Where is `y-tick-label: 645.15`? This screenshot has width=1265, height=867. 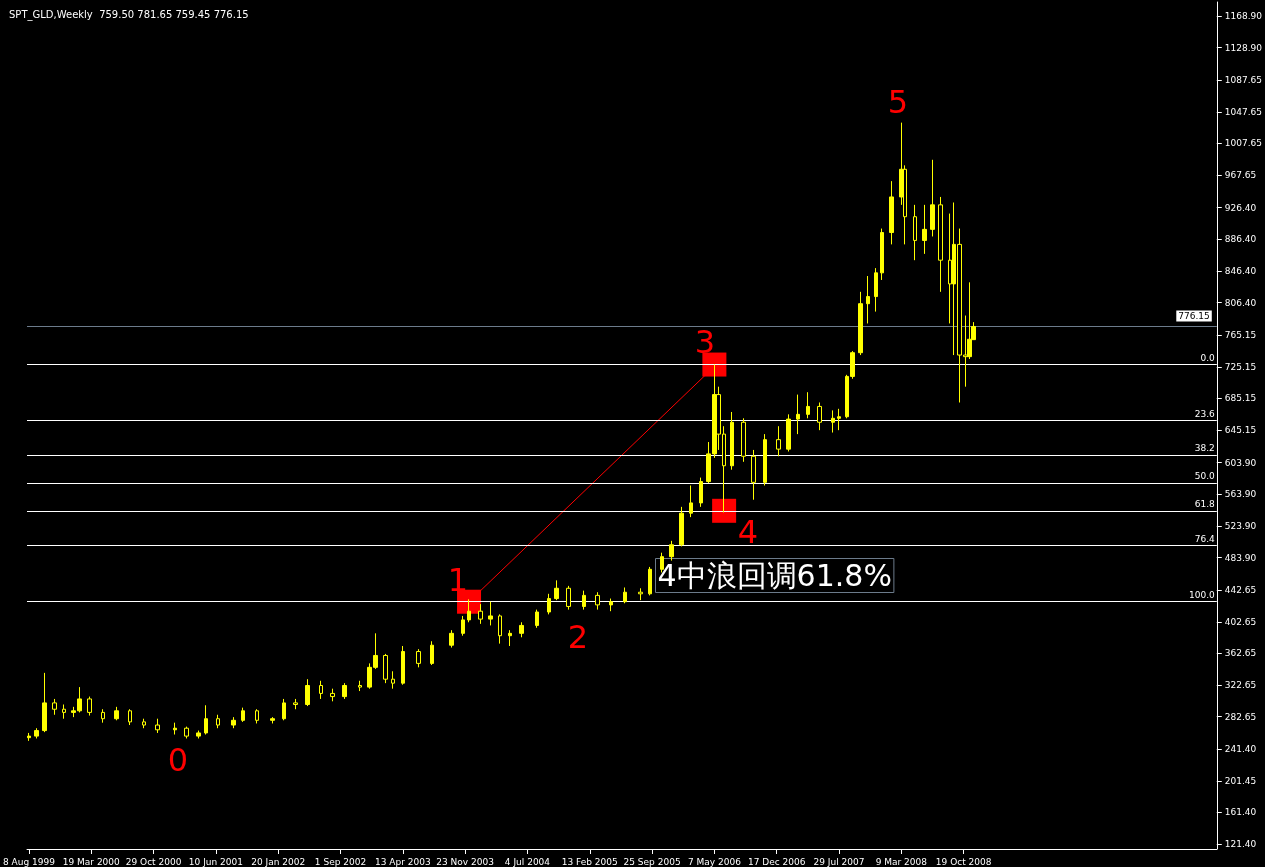
y-tick-label: 645.15 is located at coordinates (1240, 430).